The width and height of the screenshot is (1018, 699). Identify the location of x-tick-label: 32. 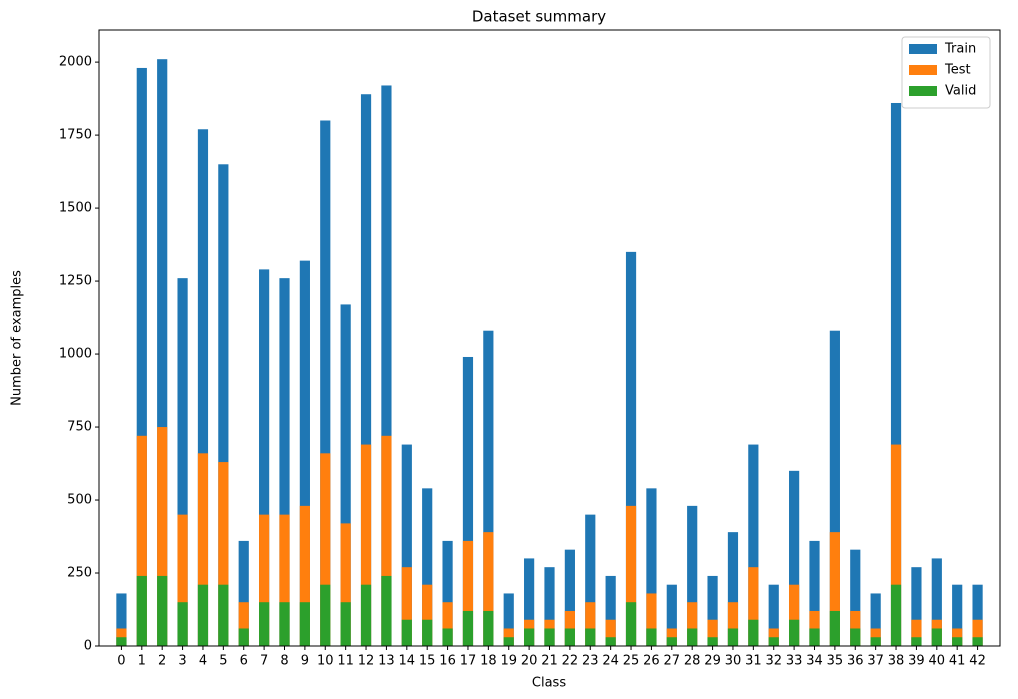
(773, 661).